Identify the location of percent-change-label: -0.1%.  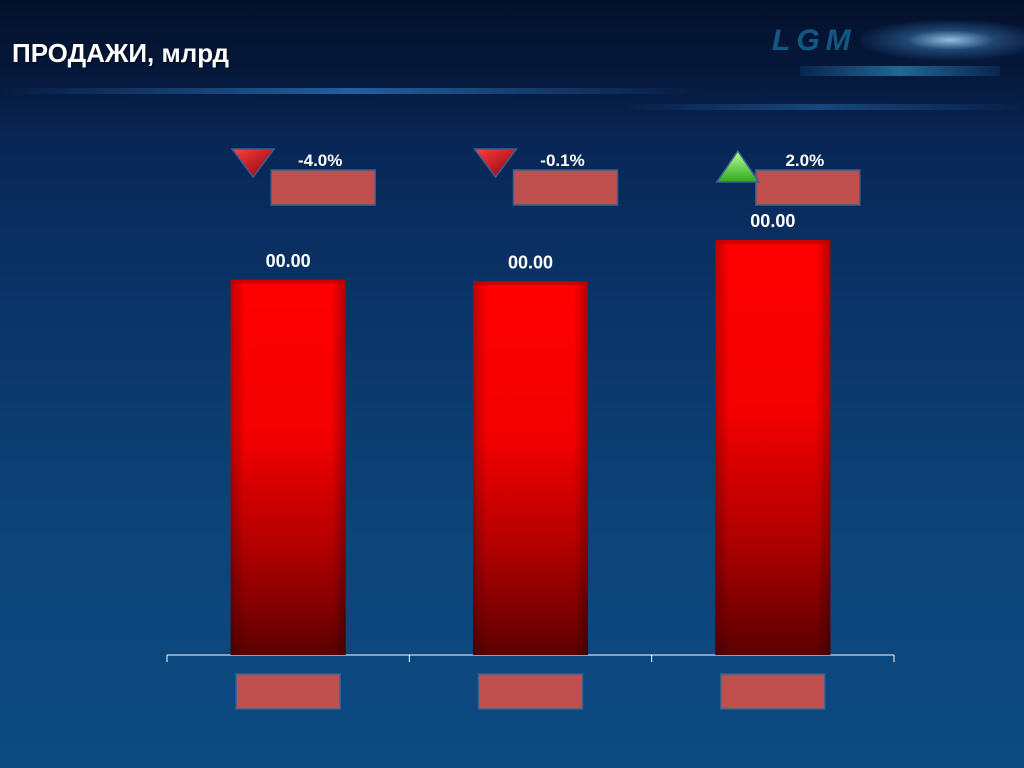
(562, 160).